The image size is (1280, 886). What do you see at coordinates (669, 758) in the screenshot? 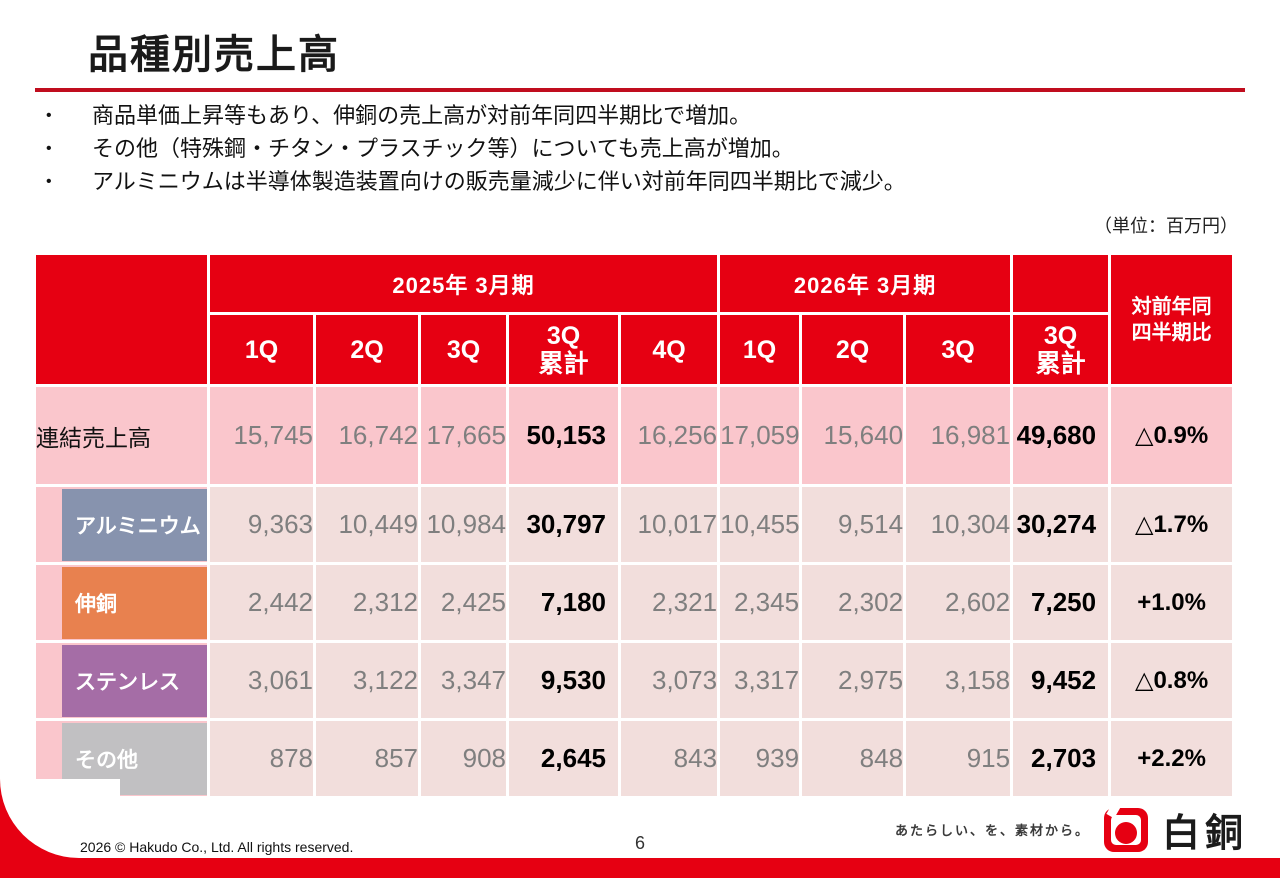
I see `value-cell: 843` at bounding box center [669, 758].